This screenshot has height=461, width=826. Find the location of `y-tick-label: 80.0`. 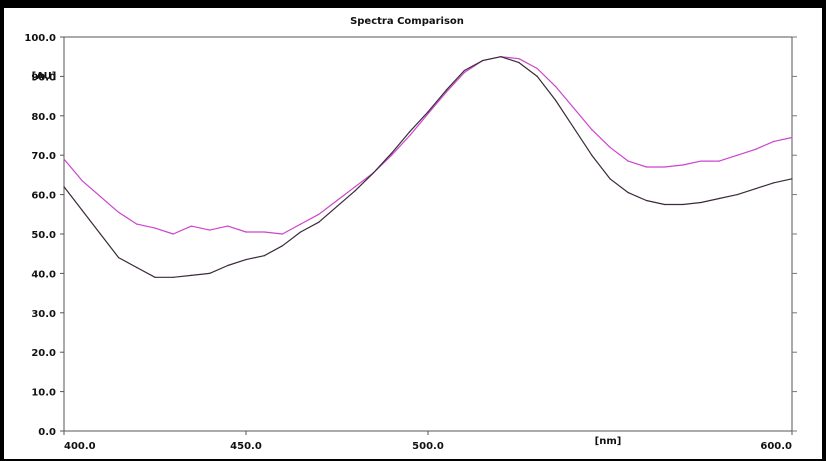

y-tick-label: 80.0 is located at coordinates (43, 117).